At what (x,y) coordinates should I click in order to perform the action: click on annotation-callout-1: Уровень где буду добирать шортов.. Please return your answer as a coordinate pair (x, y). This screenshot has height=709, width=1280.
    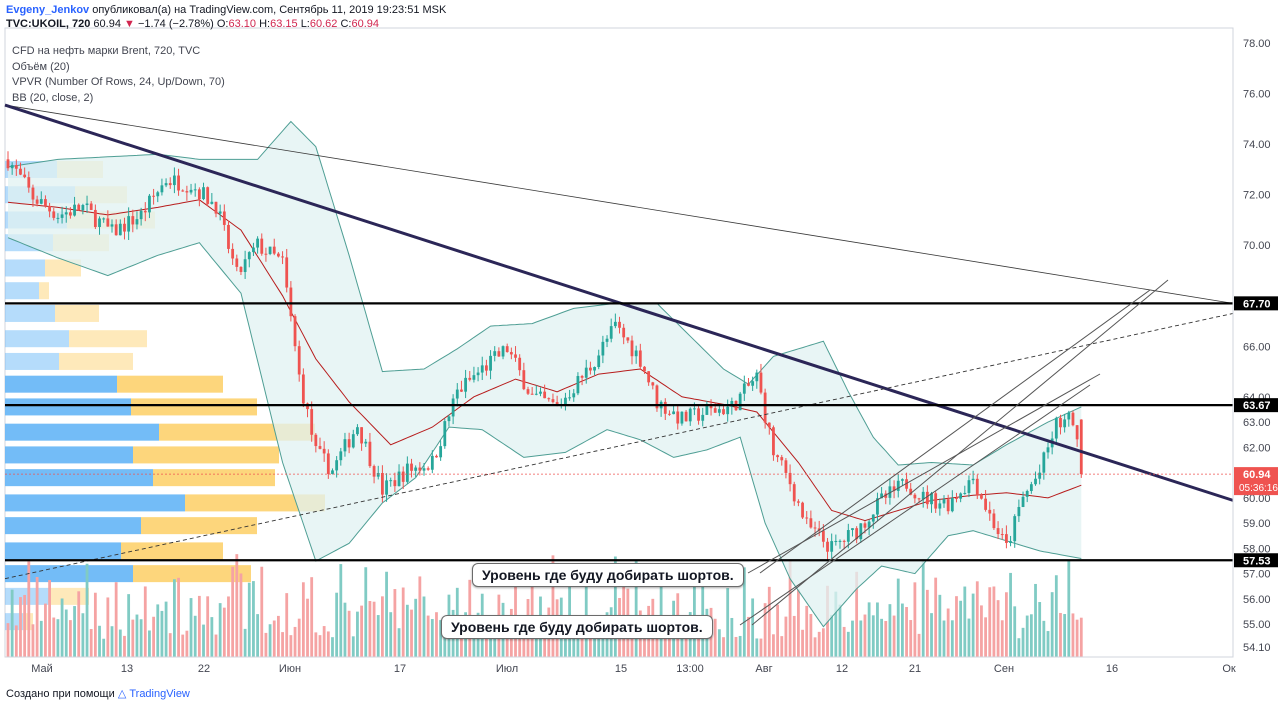
    Looking at the image, I should click on (608, 575).